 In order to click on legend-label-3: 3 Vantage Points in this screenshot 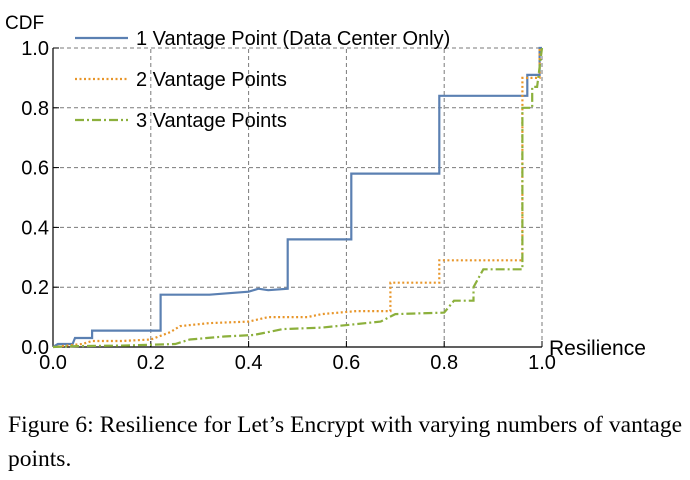, I will do `click(211, 121)`.